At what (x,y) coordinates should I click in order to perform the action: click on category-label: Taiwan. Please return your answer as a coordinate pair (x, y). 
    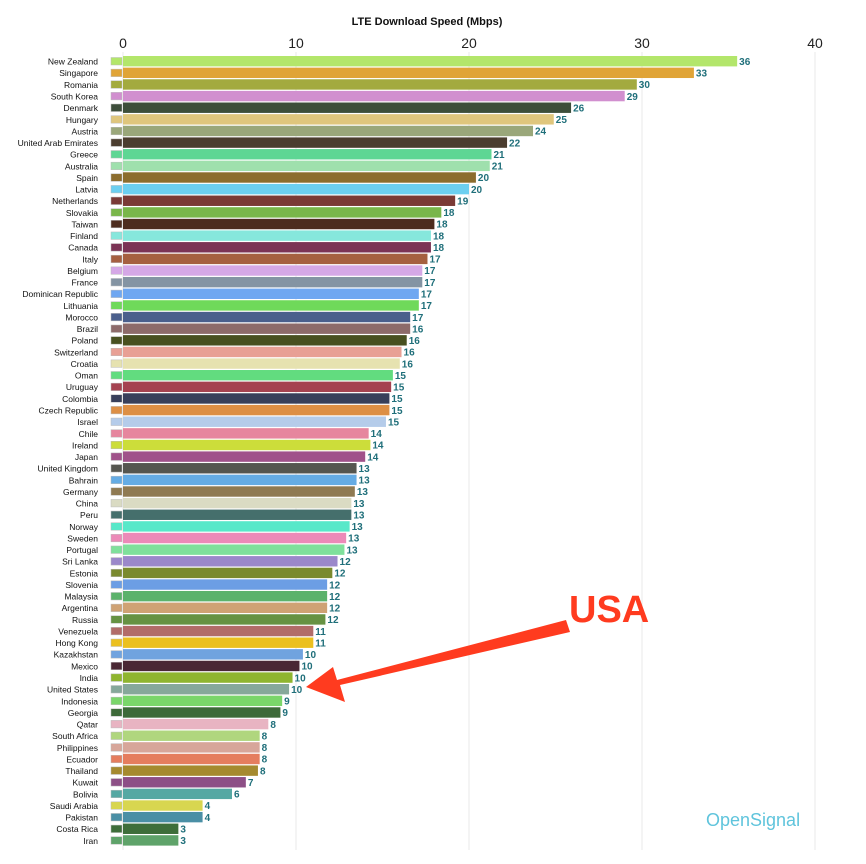
    Looking at the image, I should click on (85, 224).